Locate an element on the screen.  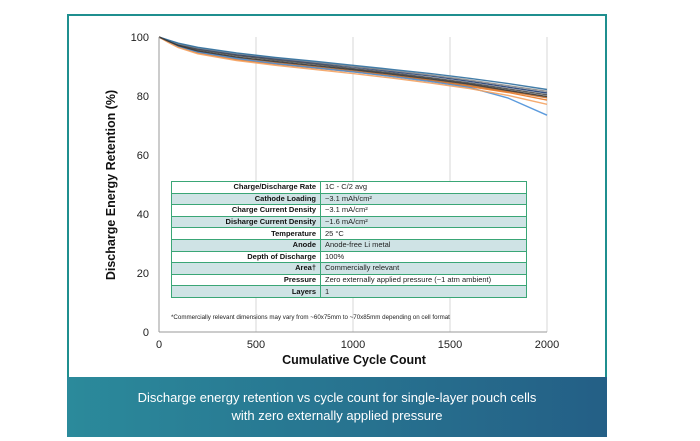
parameter-name: Depth of Discharge is located at coordinates (246, 257).